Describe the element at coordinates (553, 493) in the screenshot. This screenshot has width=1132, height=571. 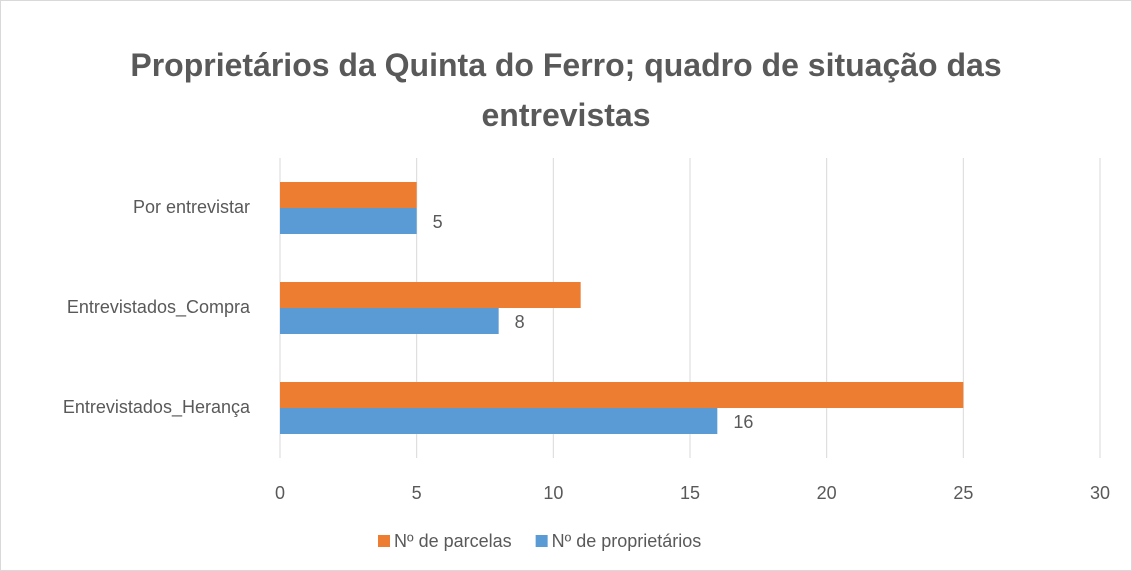
I see `x-tick-label: 10` at that location.